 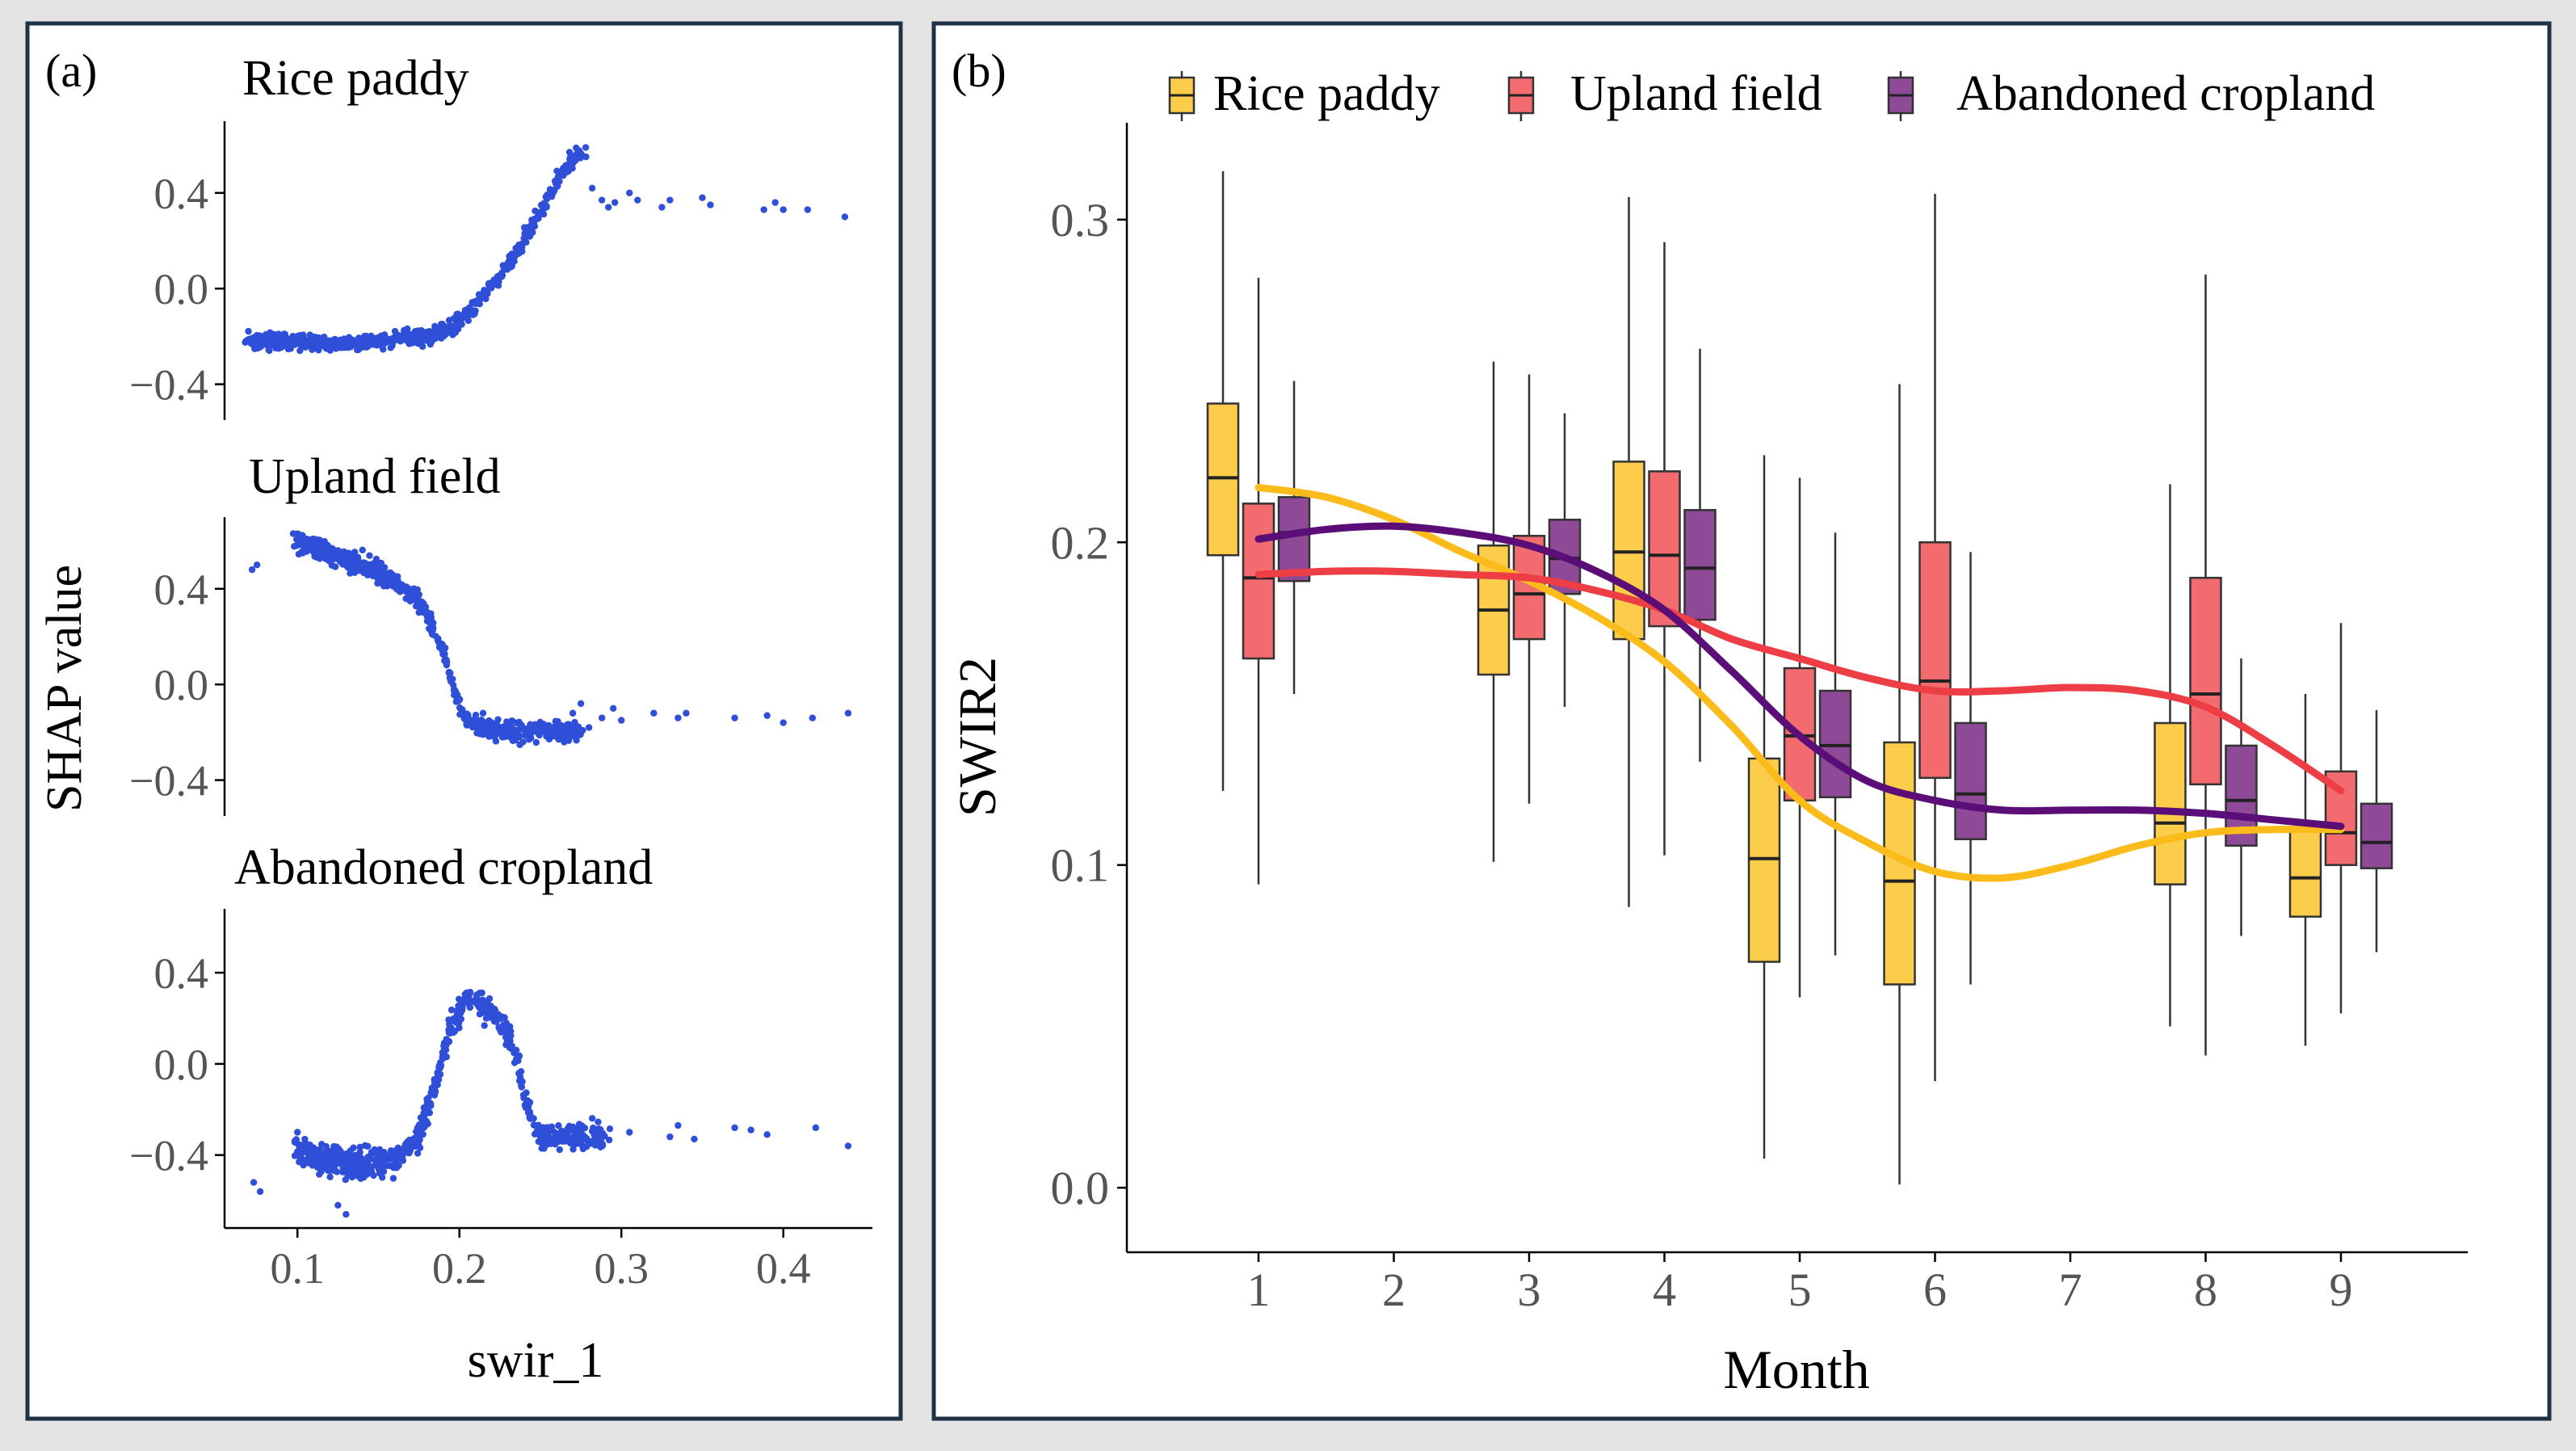 I want to click on subplot-title-upland-field: Upland field, so click(x=375, y=476).